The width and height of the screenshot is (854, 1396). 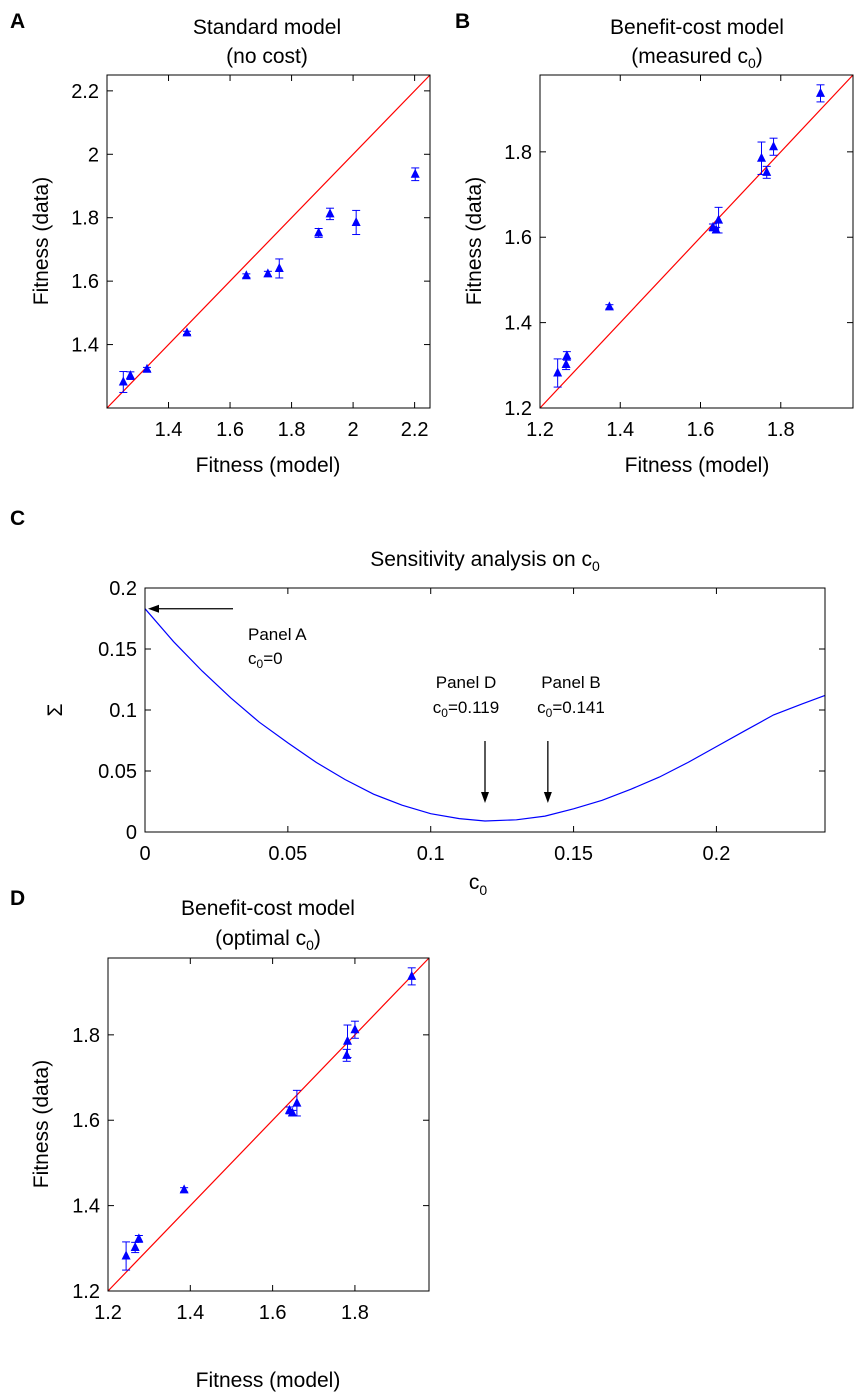 What do you see at coordinates (431, 854) in the screenshot?
I see `panel-c-x-tick-label: 0.1` at bounding box center [431, 854].